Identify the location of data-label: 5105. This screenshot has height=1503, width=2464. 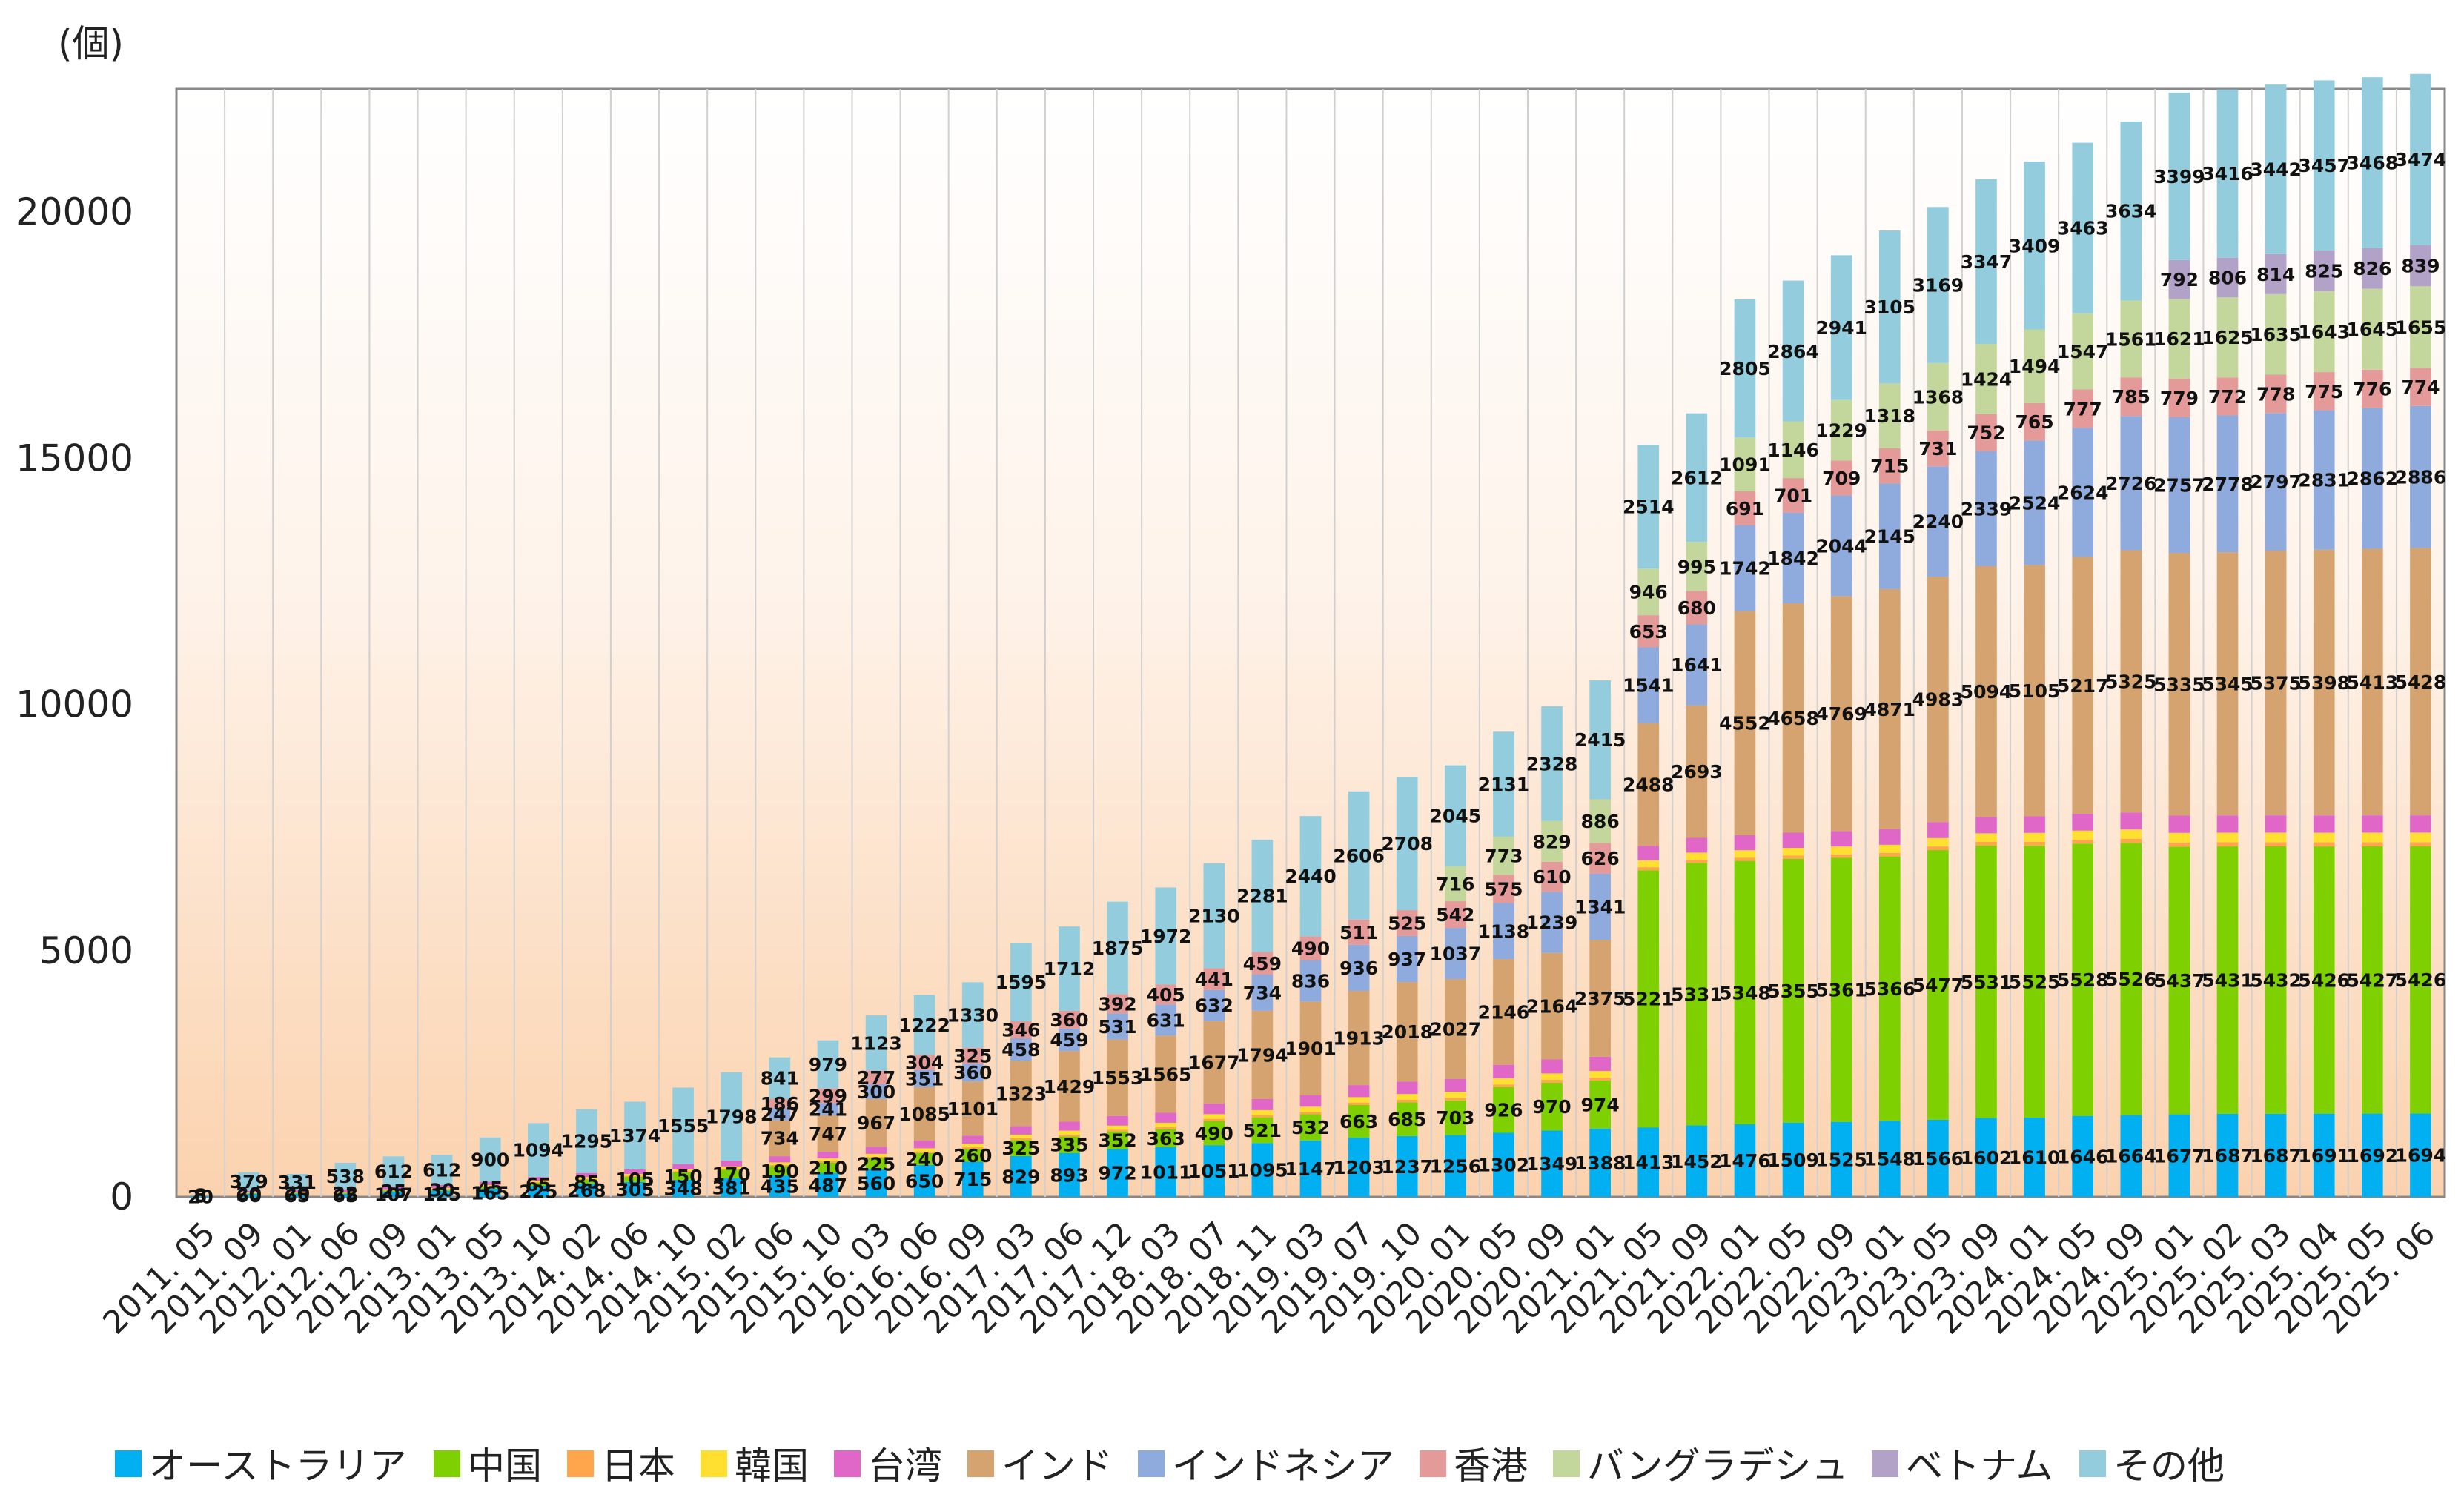
(2035, 691).